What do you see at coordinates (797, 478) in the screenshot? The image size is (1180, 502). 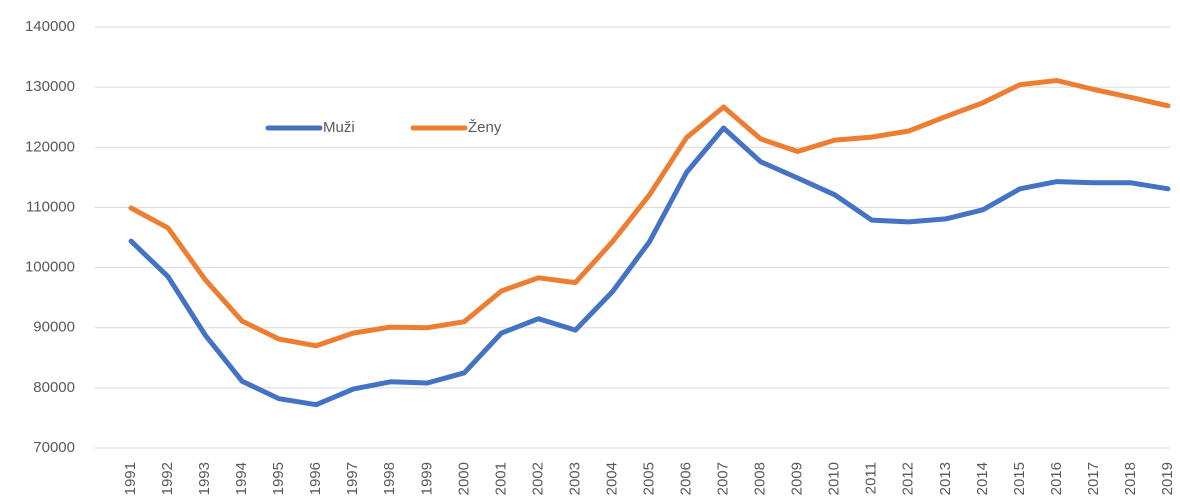 I see `x-tick-label: 2009` at bounding box center [797, 478].